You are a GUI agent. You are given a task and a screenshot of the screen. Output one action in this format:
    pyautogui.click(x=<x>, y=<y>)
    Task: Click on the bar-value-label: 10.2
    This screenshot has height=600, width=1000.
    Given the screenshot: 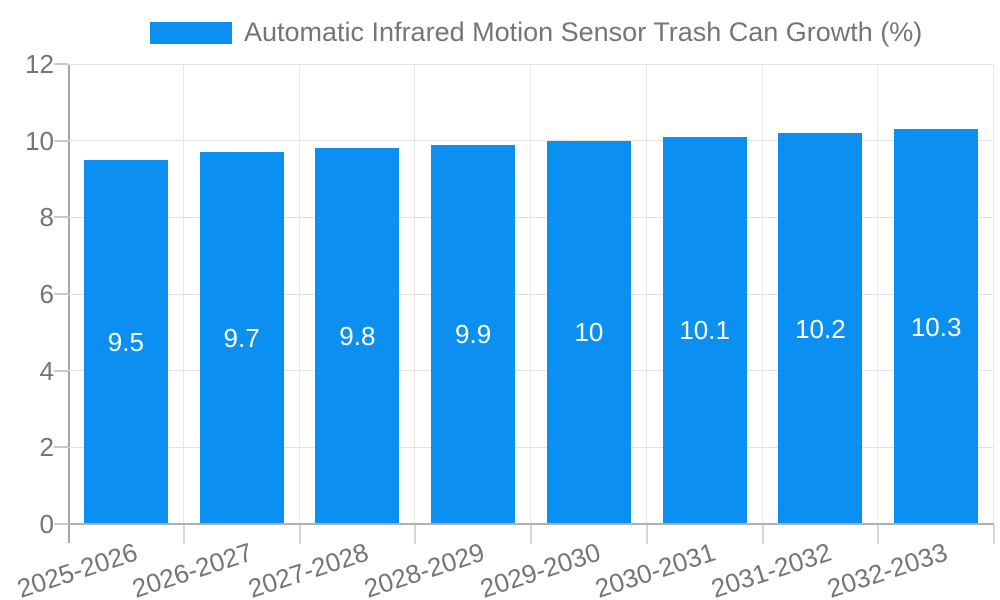 What is the action you would take?
    pyautogui.click(x=820, y=328)
    